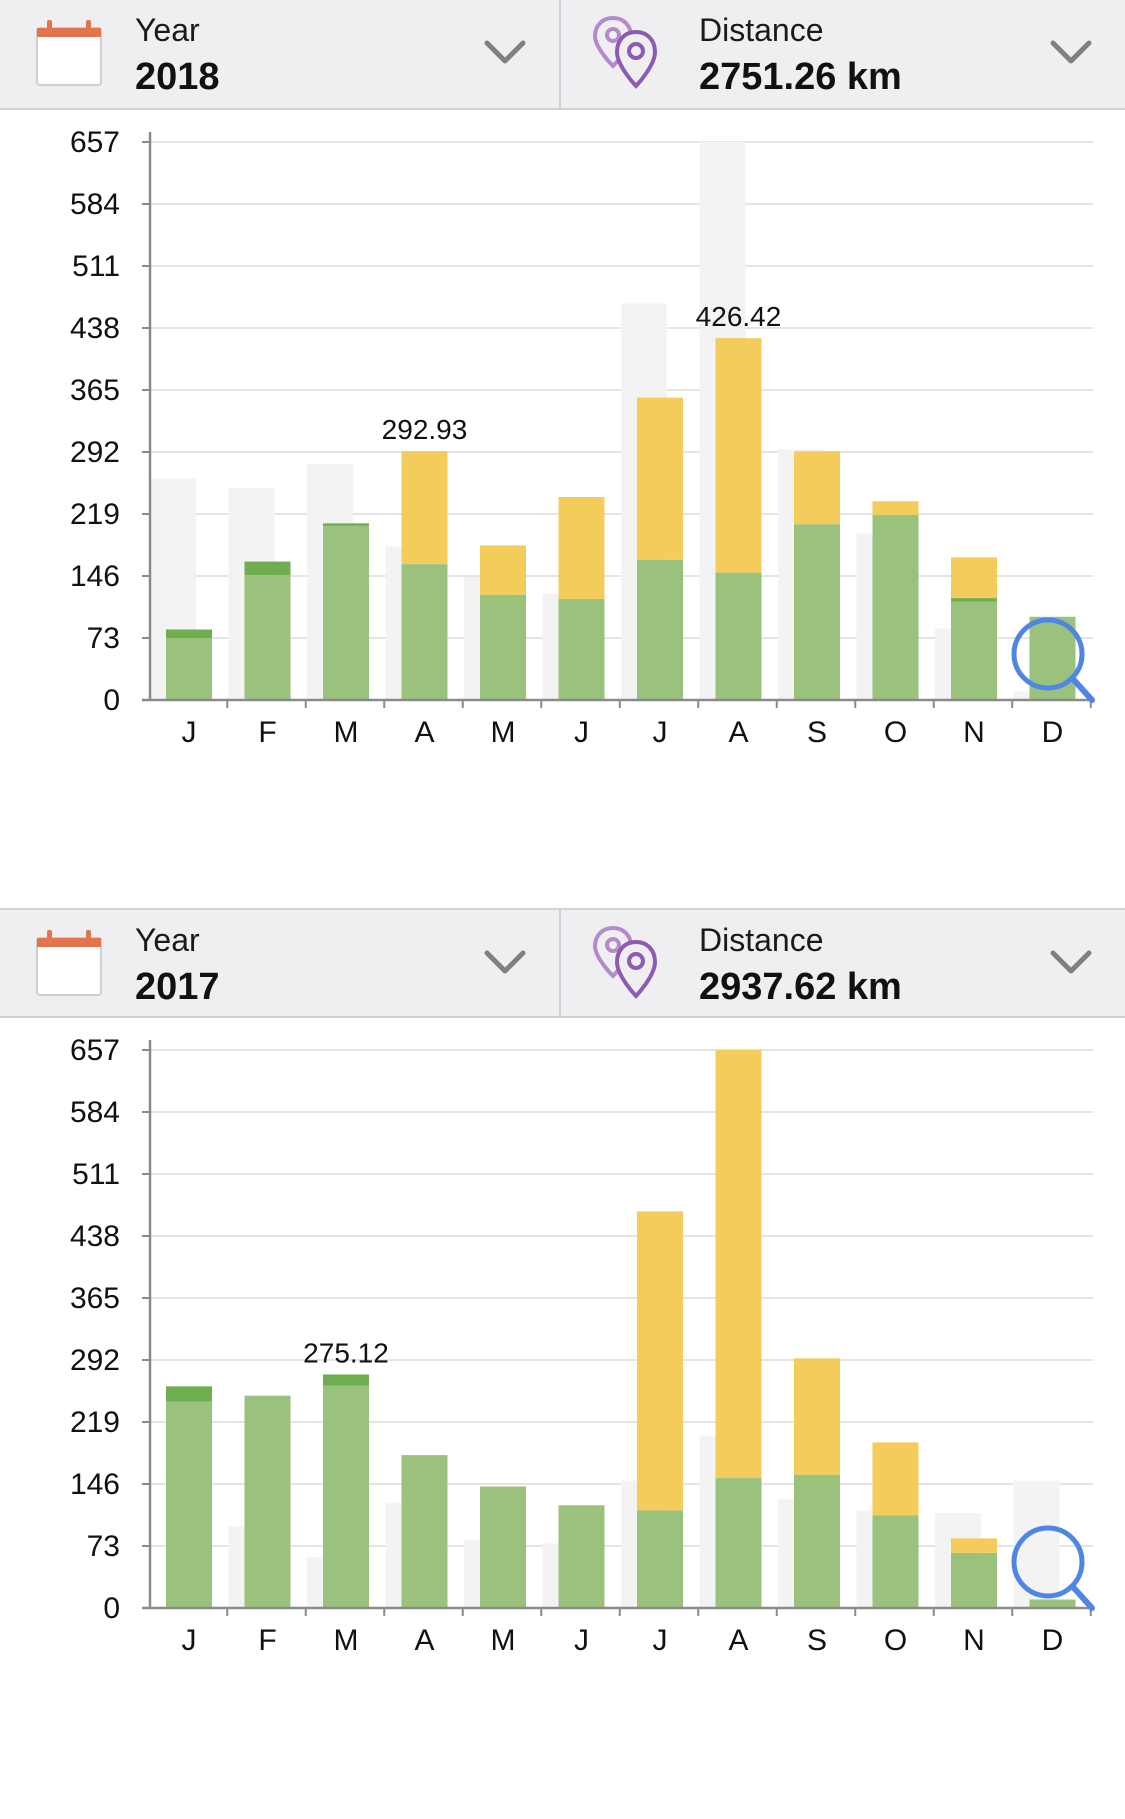 The height and width of the screenshot is (1819, 1125). I want to click on distance-selector: Distance 2937.62 km, so click(844, 964).